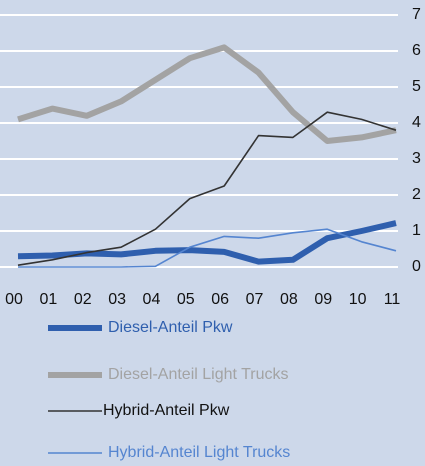 This screenshot has height=466, width=425. Describe the element at coordinates (186, 299) in the screenshot. I see `x-tick-label: 05` at that location.